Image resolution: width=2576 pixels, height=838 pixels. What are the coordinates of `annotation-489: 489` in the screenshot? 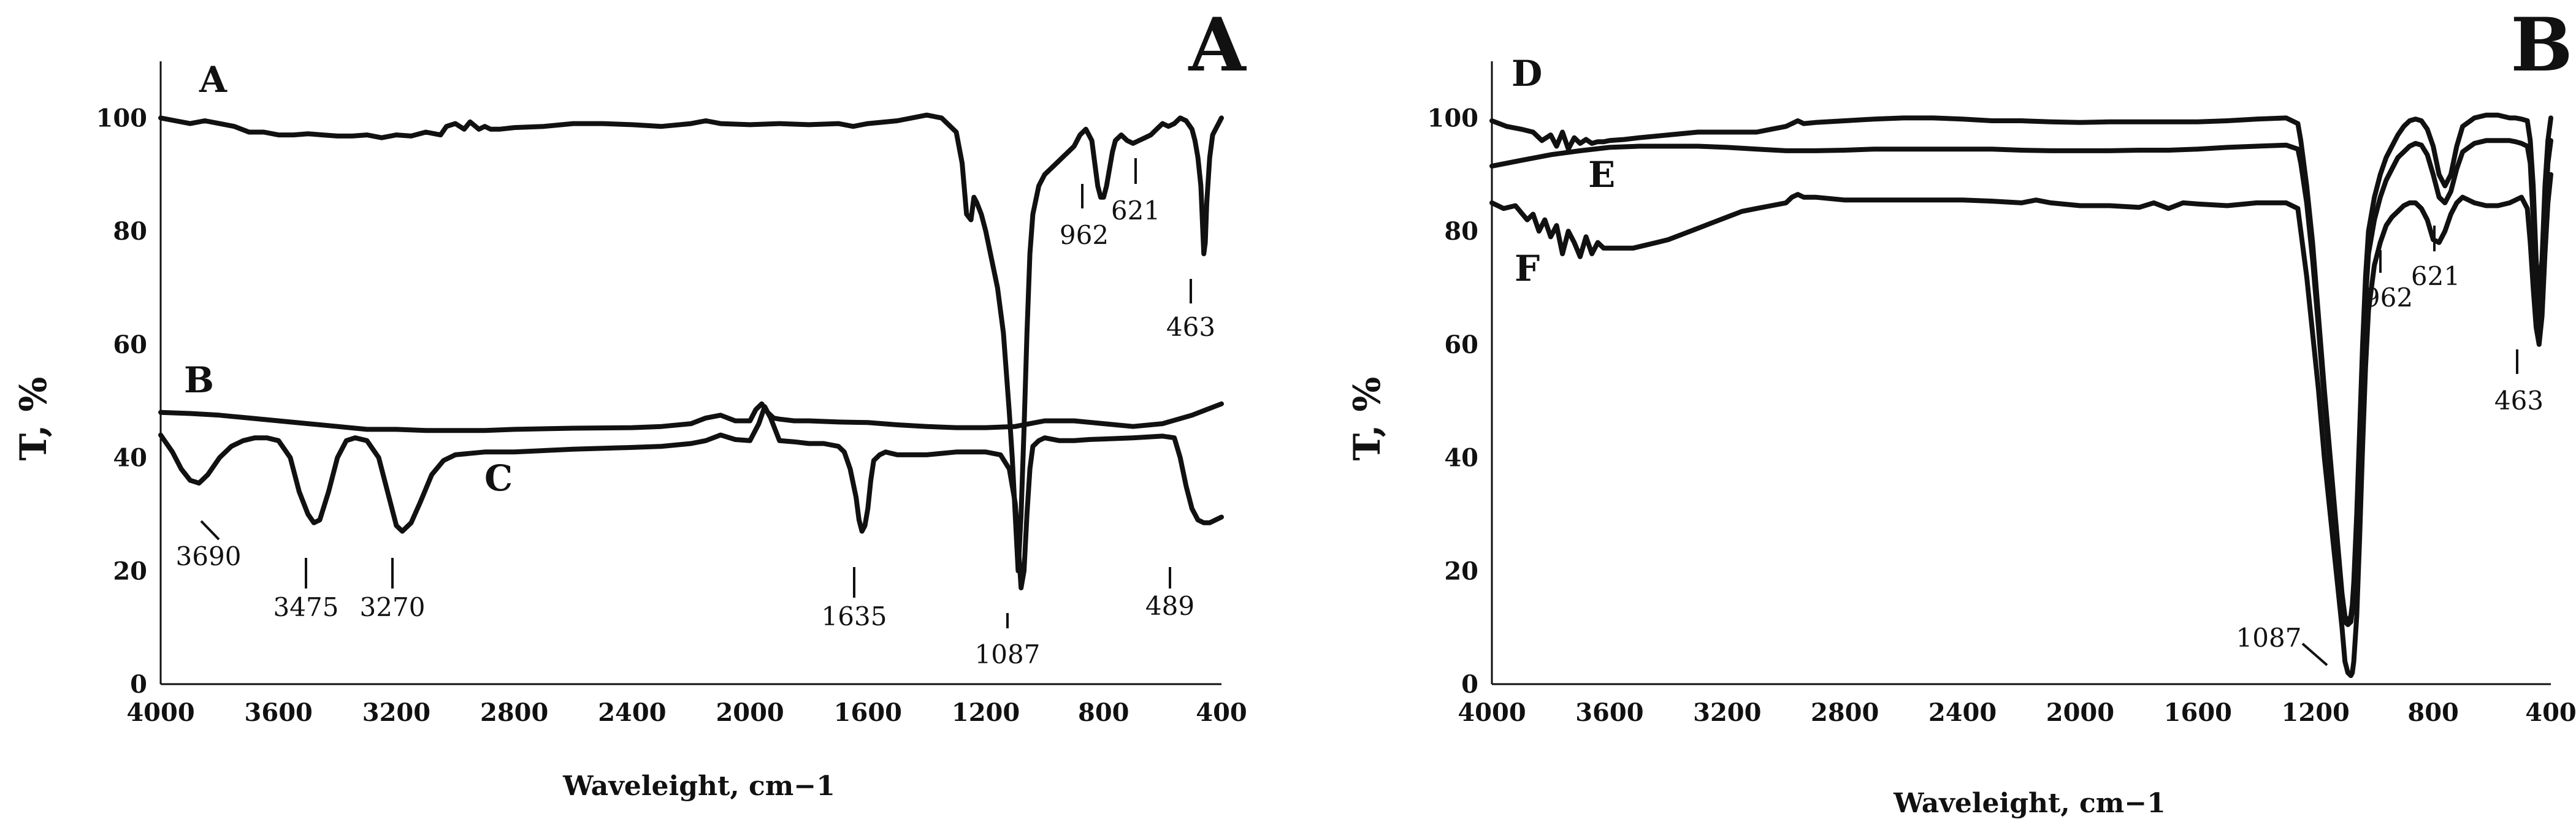 It's located at (1169, 606).